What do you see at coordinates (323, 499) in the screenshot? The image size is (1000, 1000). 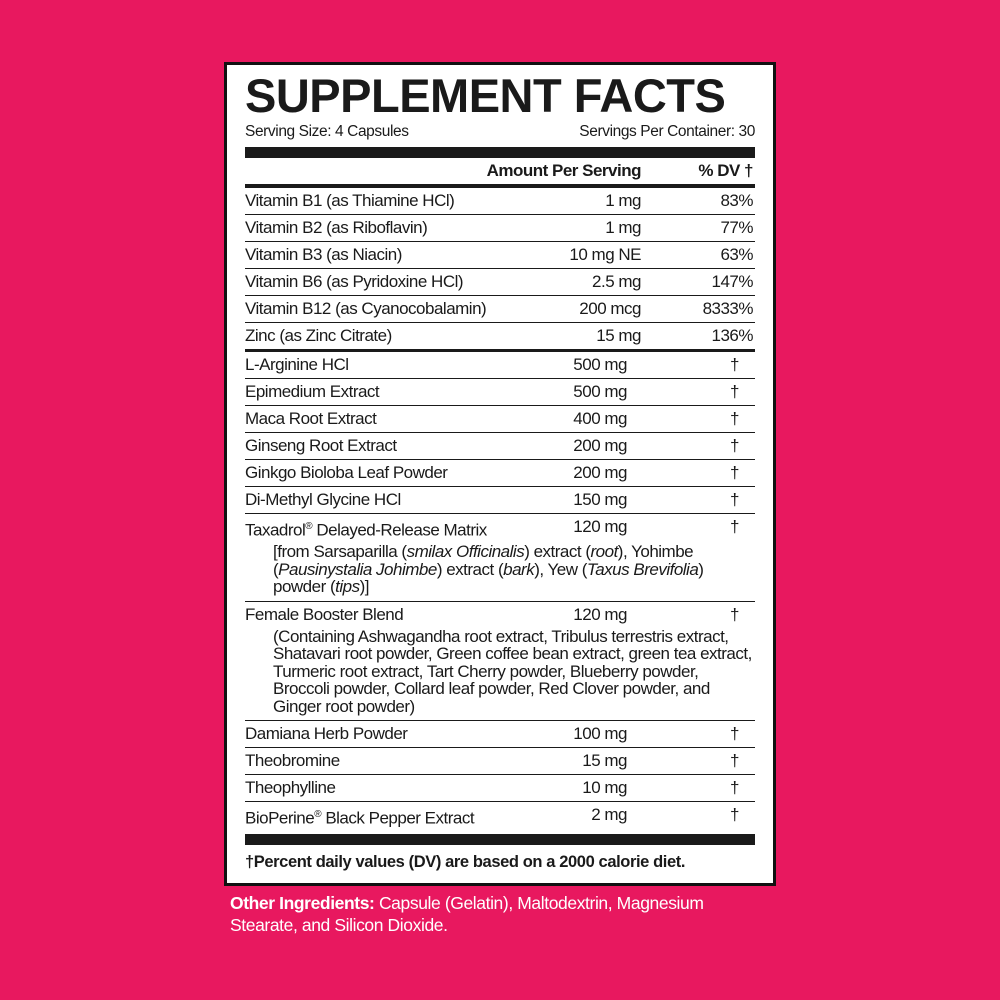 I see `ingredient-name: Di-Methyl Glycine HCl` at bounding box center [323, 499].